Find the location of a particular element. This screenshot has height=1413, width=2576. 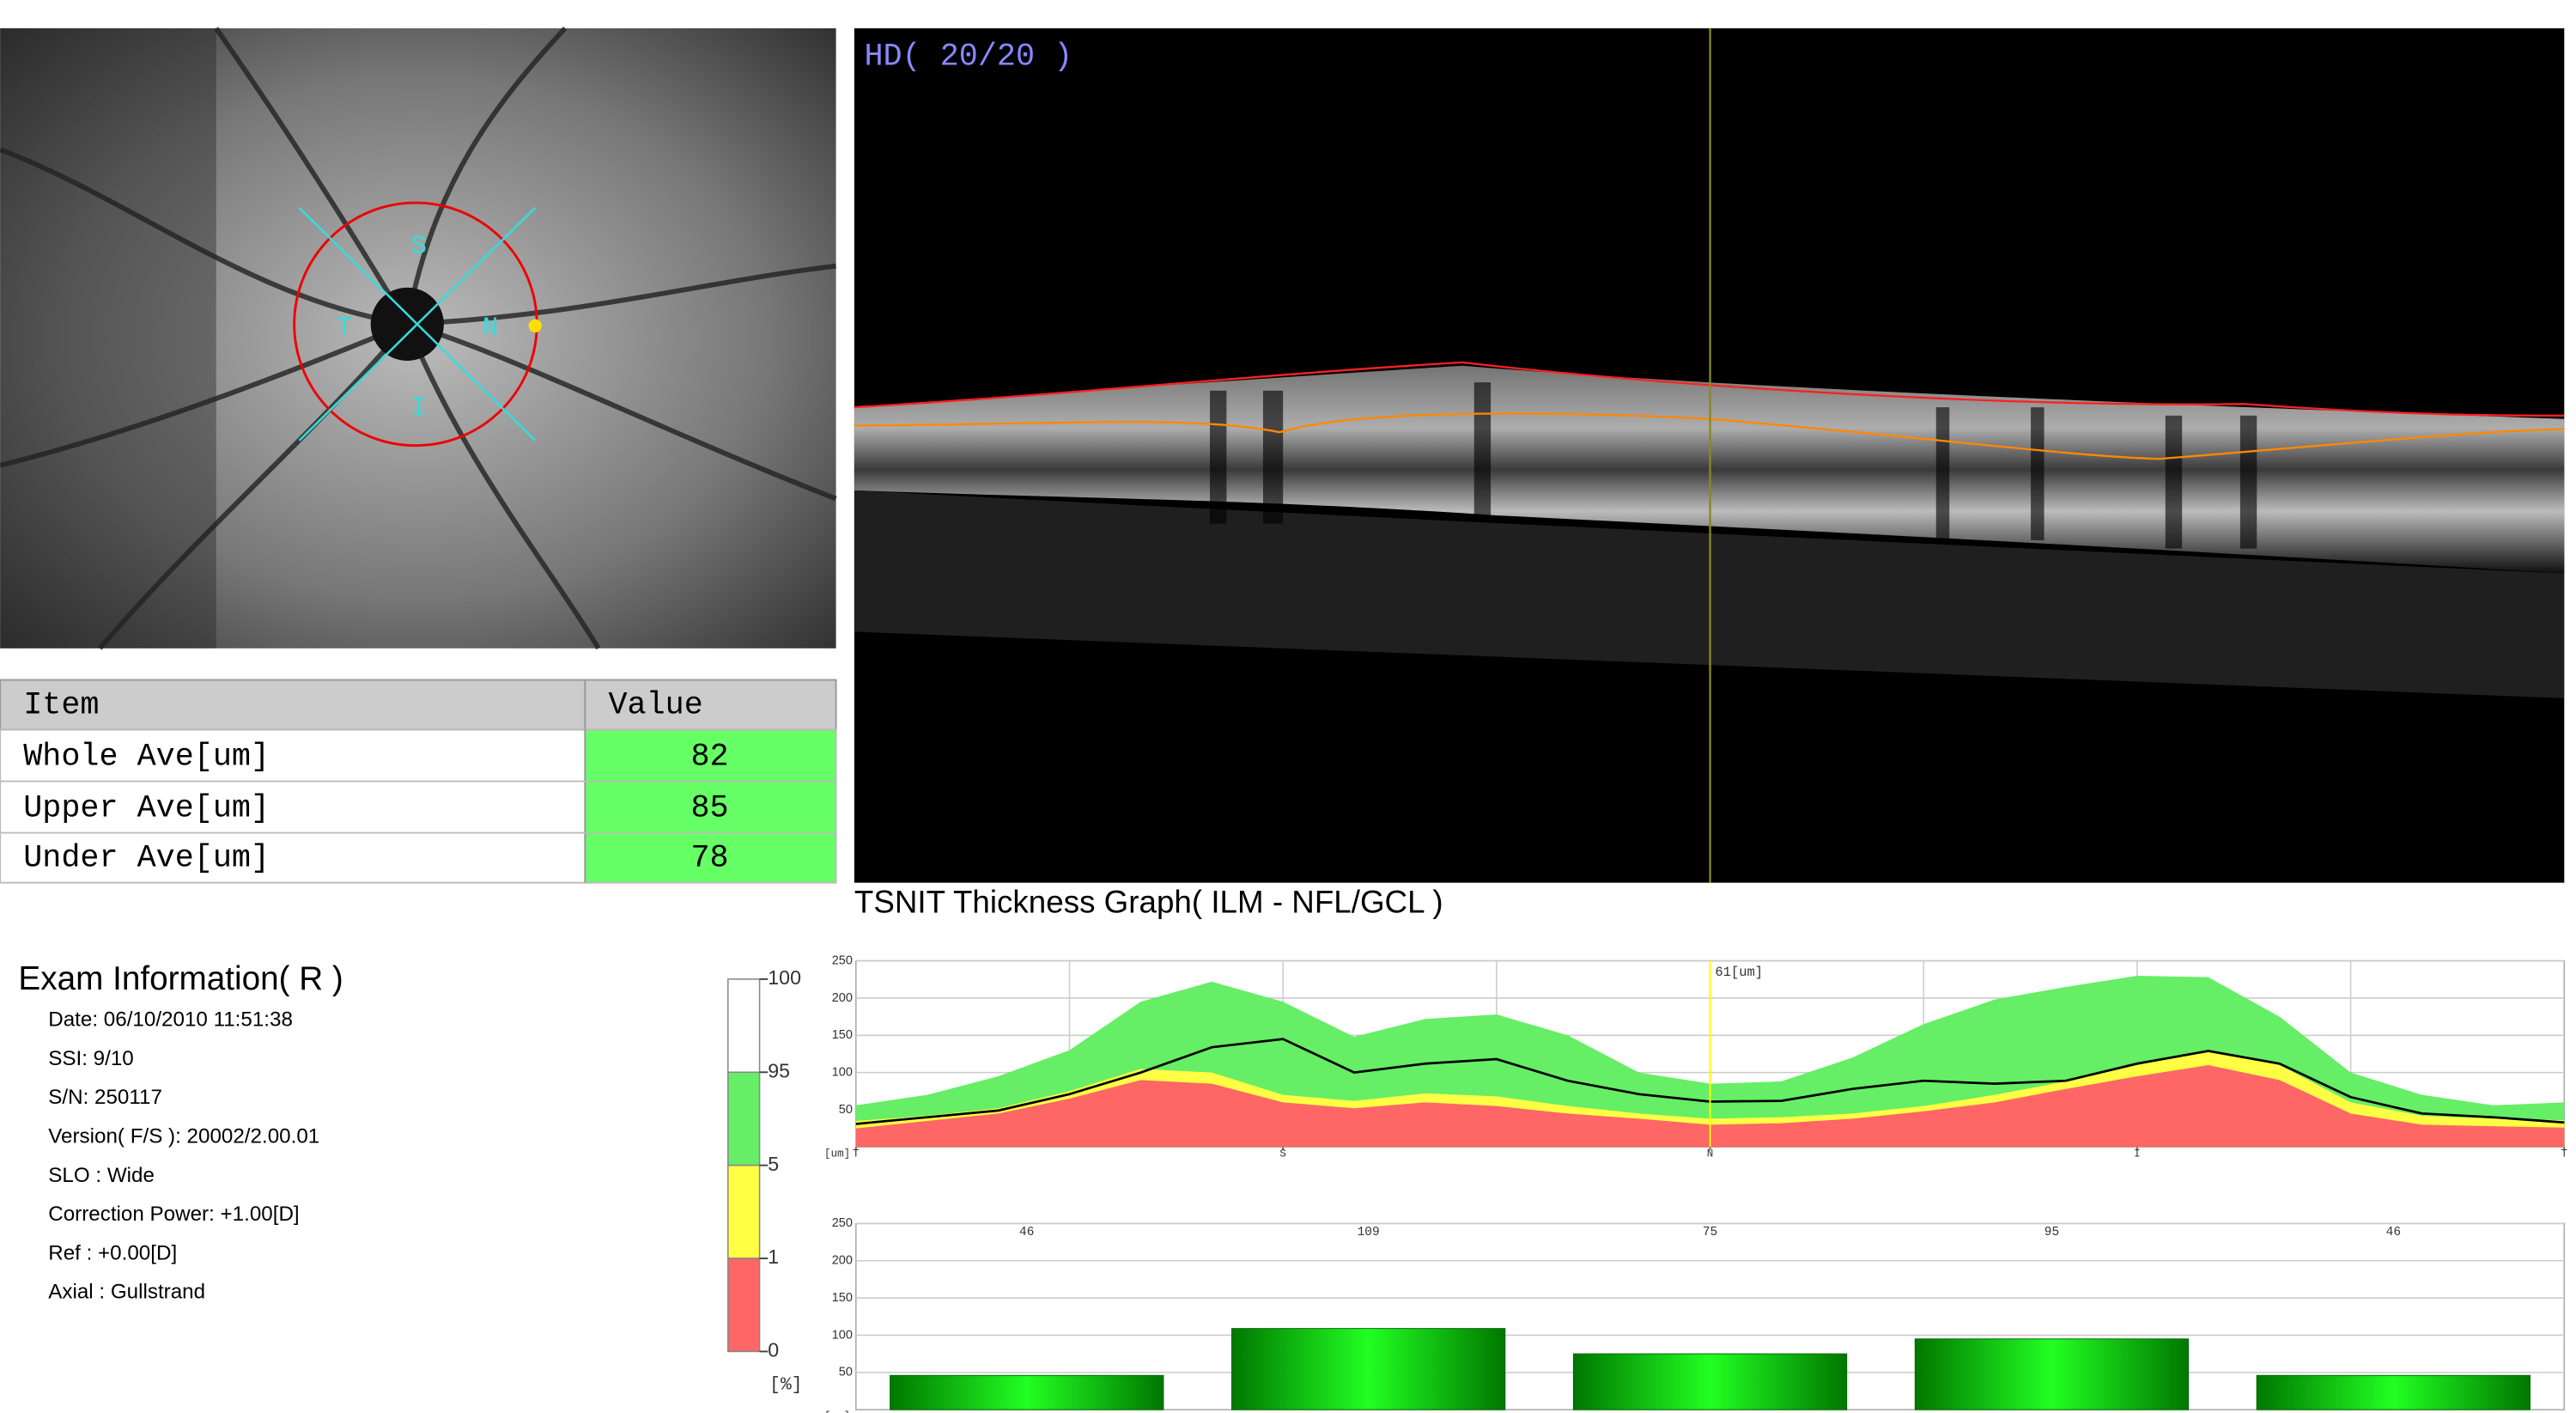

legend-unit: [%] is located at coordinates (786, 1386).